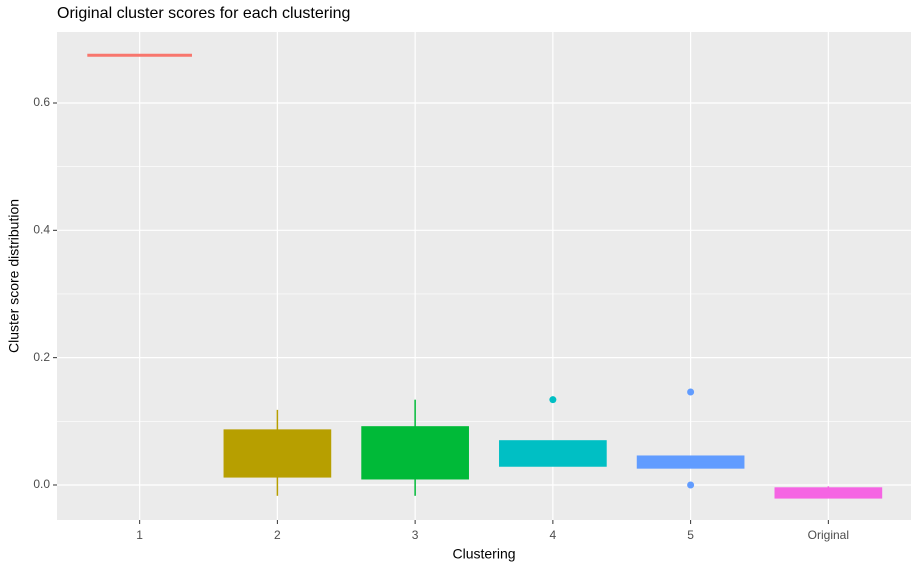 Image resolution: width=915 pixels, height=569 pixels. I want to click on x-tick-label: 4, so click(553, 535).